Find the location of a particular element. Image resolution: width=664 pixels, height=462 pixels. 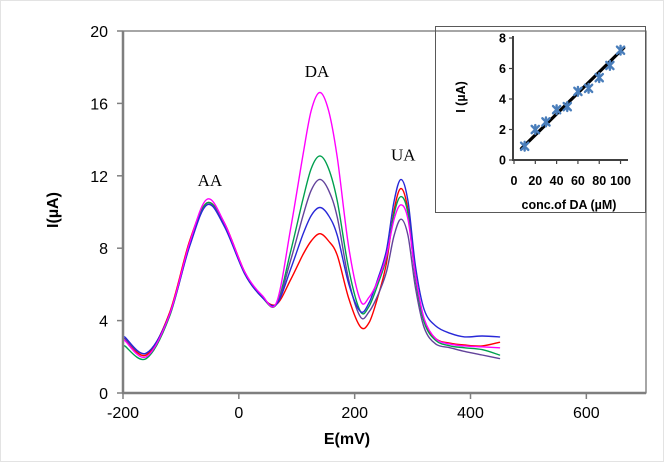

inset-x-axis-title: conc.of DA (µM) is located at coordinates (569, 205).